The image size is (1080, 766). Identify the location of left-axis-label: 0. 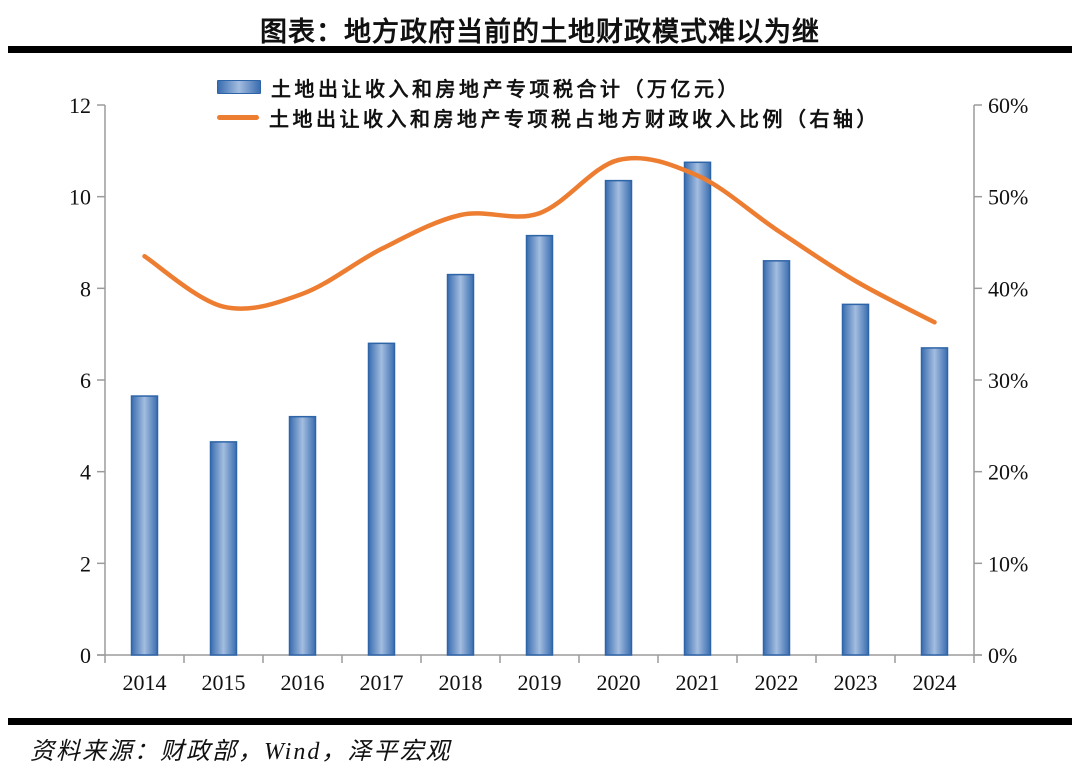
(85, 655).